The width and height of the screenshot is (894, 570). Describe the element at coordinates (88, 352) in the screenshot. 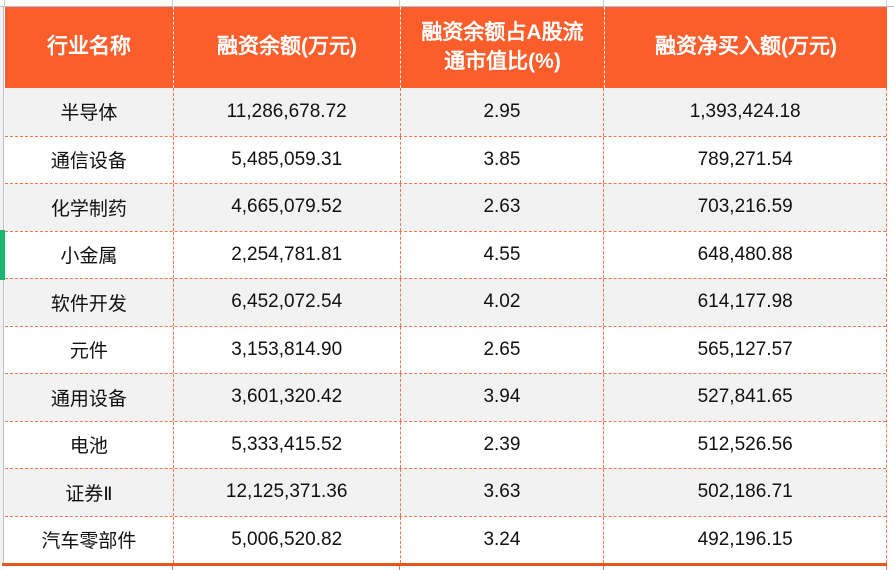

I see `industry-name-cell: 元件` at that location.